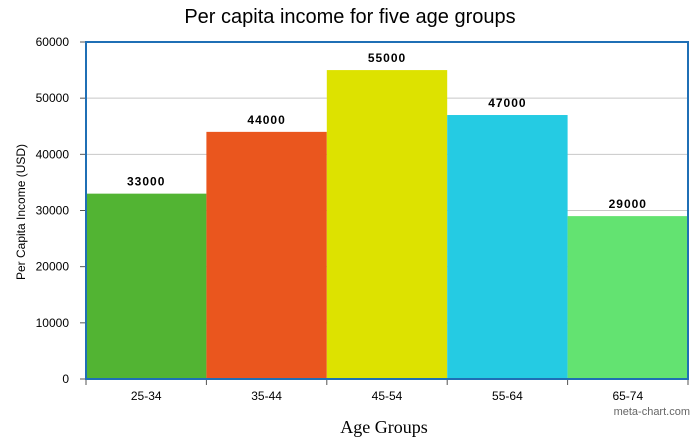 The image size is (700, 444). Describe the element at coordinates (65, 379) in the screenshot. I see `y-tick-label: 0` at that location.